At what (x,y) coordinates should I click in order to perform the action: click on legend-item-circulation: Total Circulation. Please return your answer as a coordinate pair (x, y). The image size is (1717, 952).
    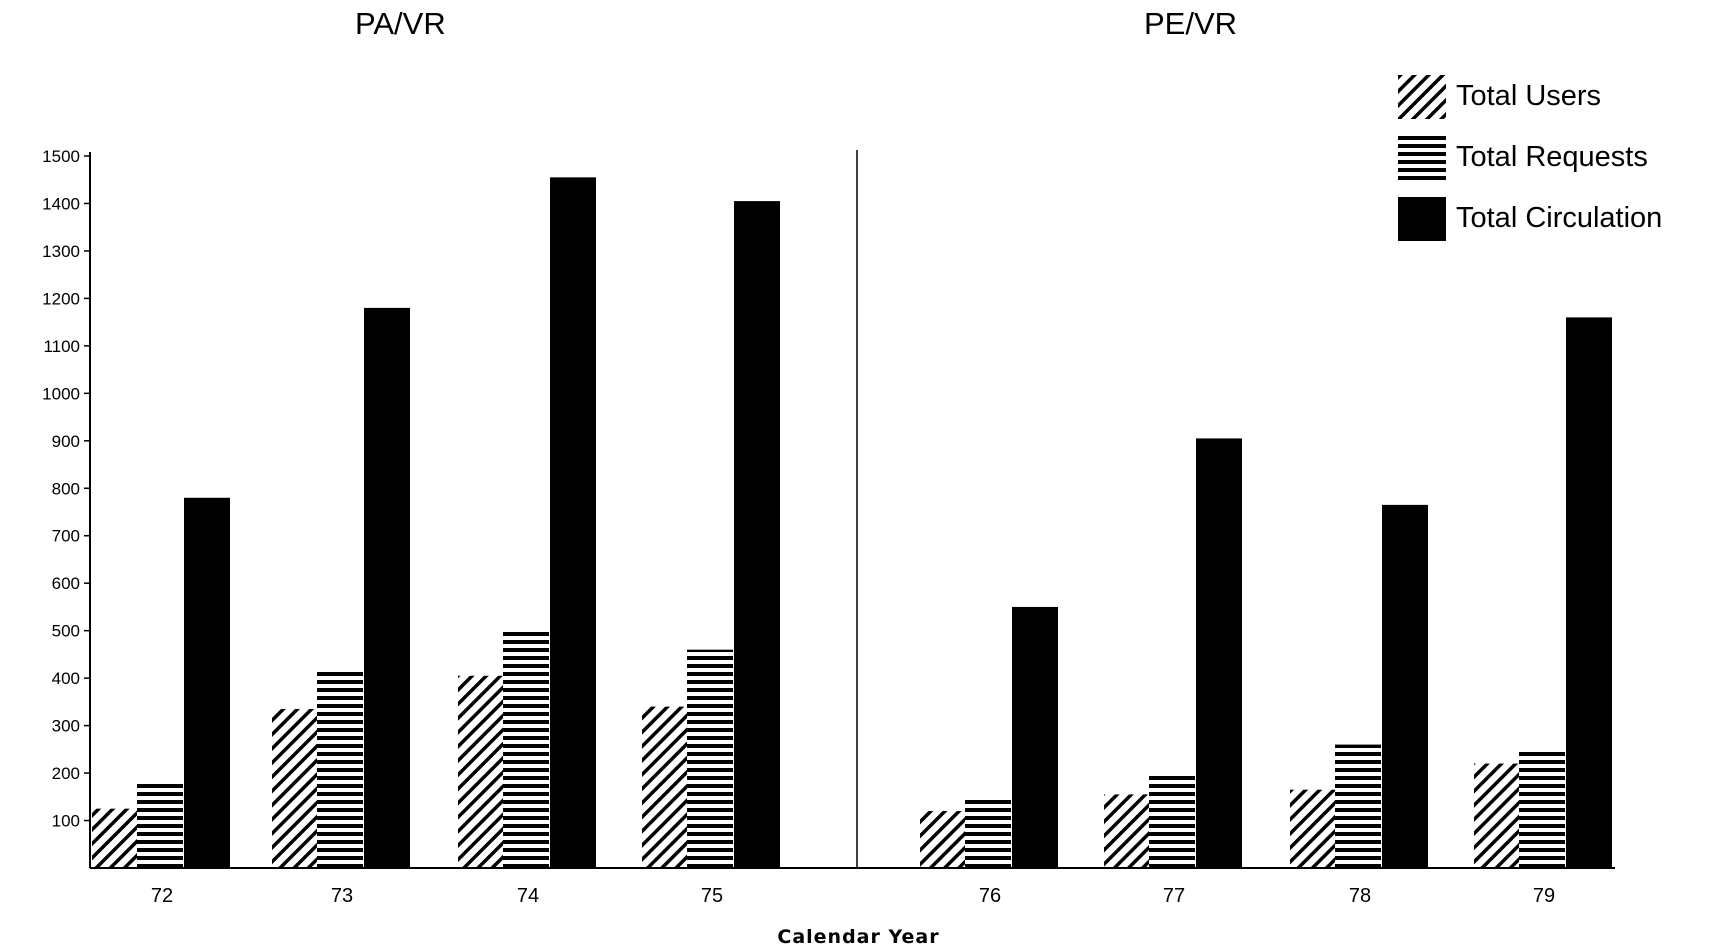
    Looking at the image, I should click on (1530, 218).